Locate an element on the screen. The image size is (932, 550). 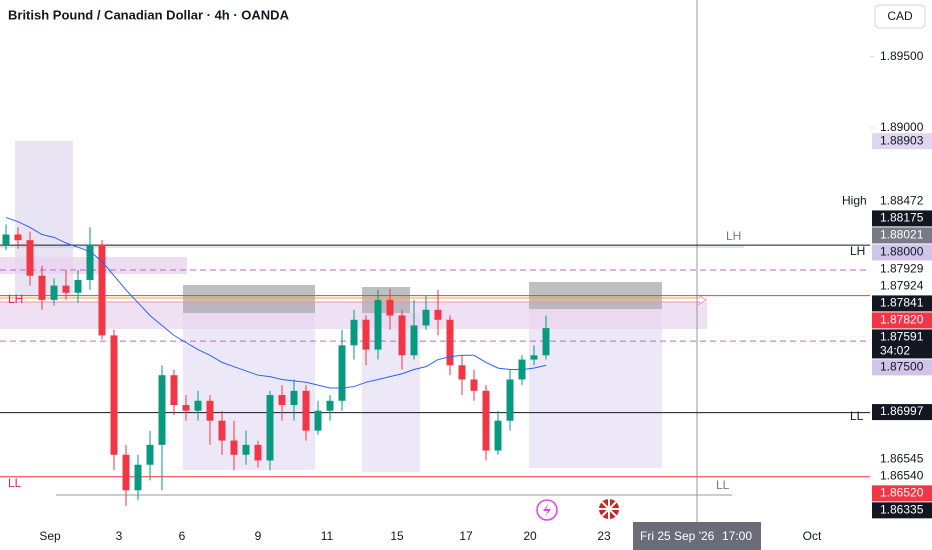
x-tick-label: 6 is located at coordinates (182, 536).